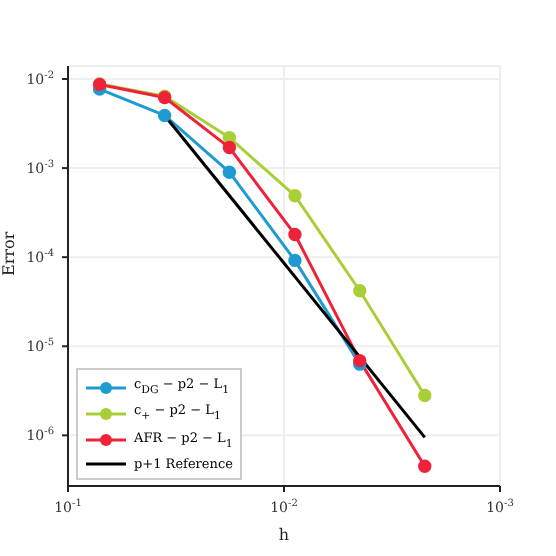 The image size is (556, 556). I want to click on y-axis-title: Error, so click(9, 253).